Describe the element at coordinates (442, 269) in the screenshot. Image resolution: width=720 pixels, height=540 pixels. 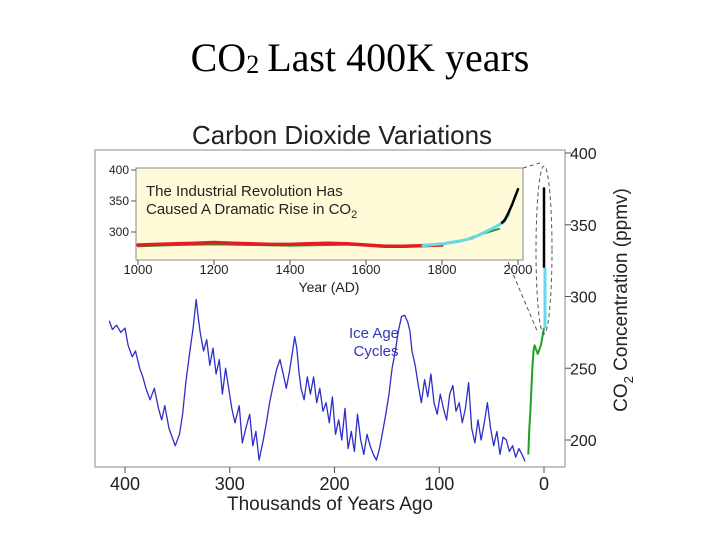
I see `inset-x-tick-label-4: 1800` at that location.